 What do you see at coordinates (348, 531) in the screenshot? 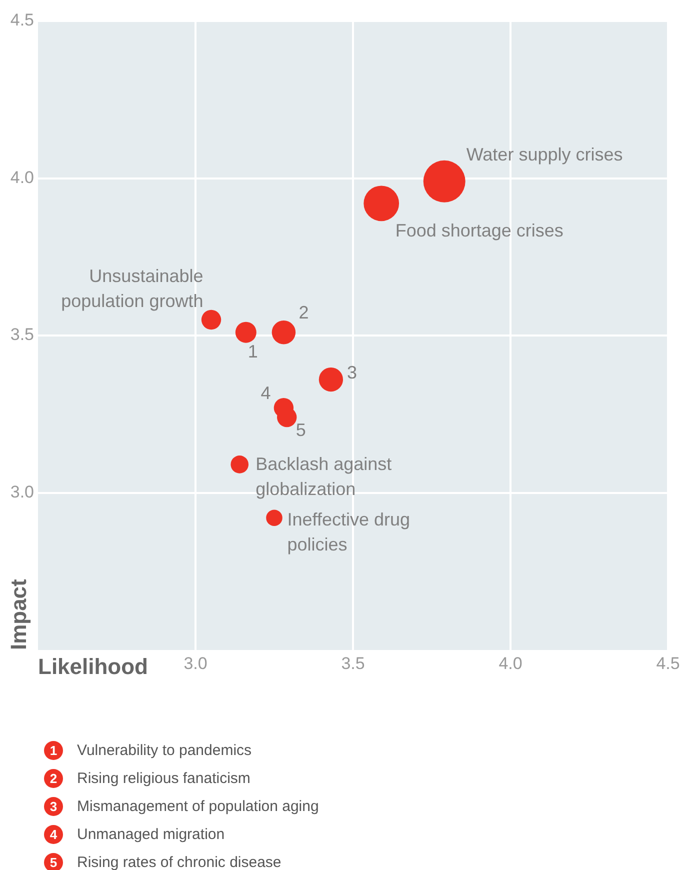
I see `annotation: Ineffective drug policies` at bounding box center [348, 531].